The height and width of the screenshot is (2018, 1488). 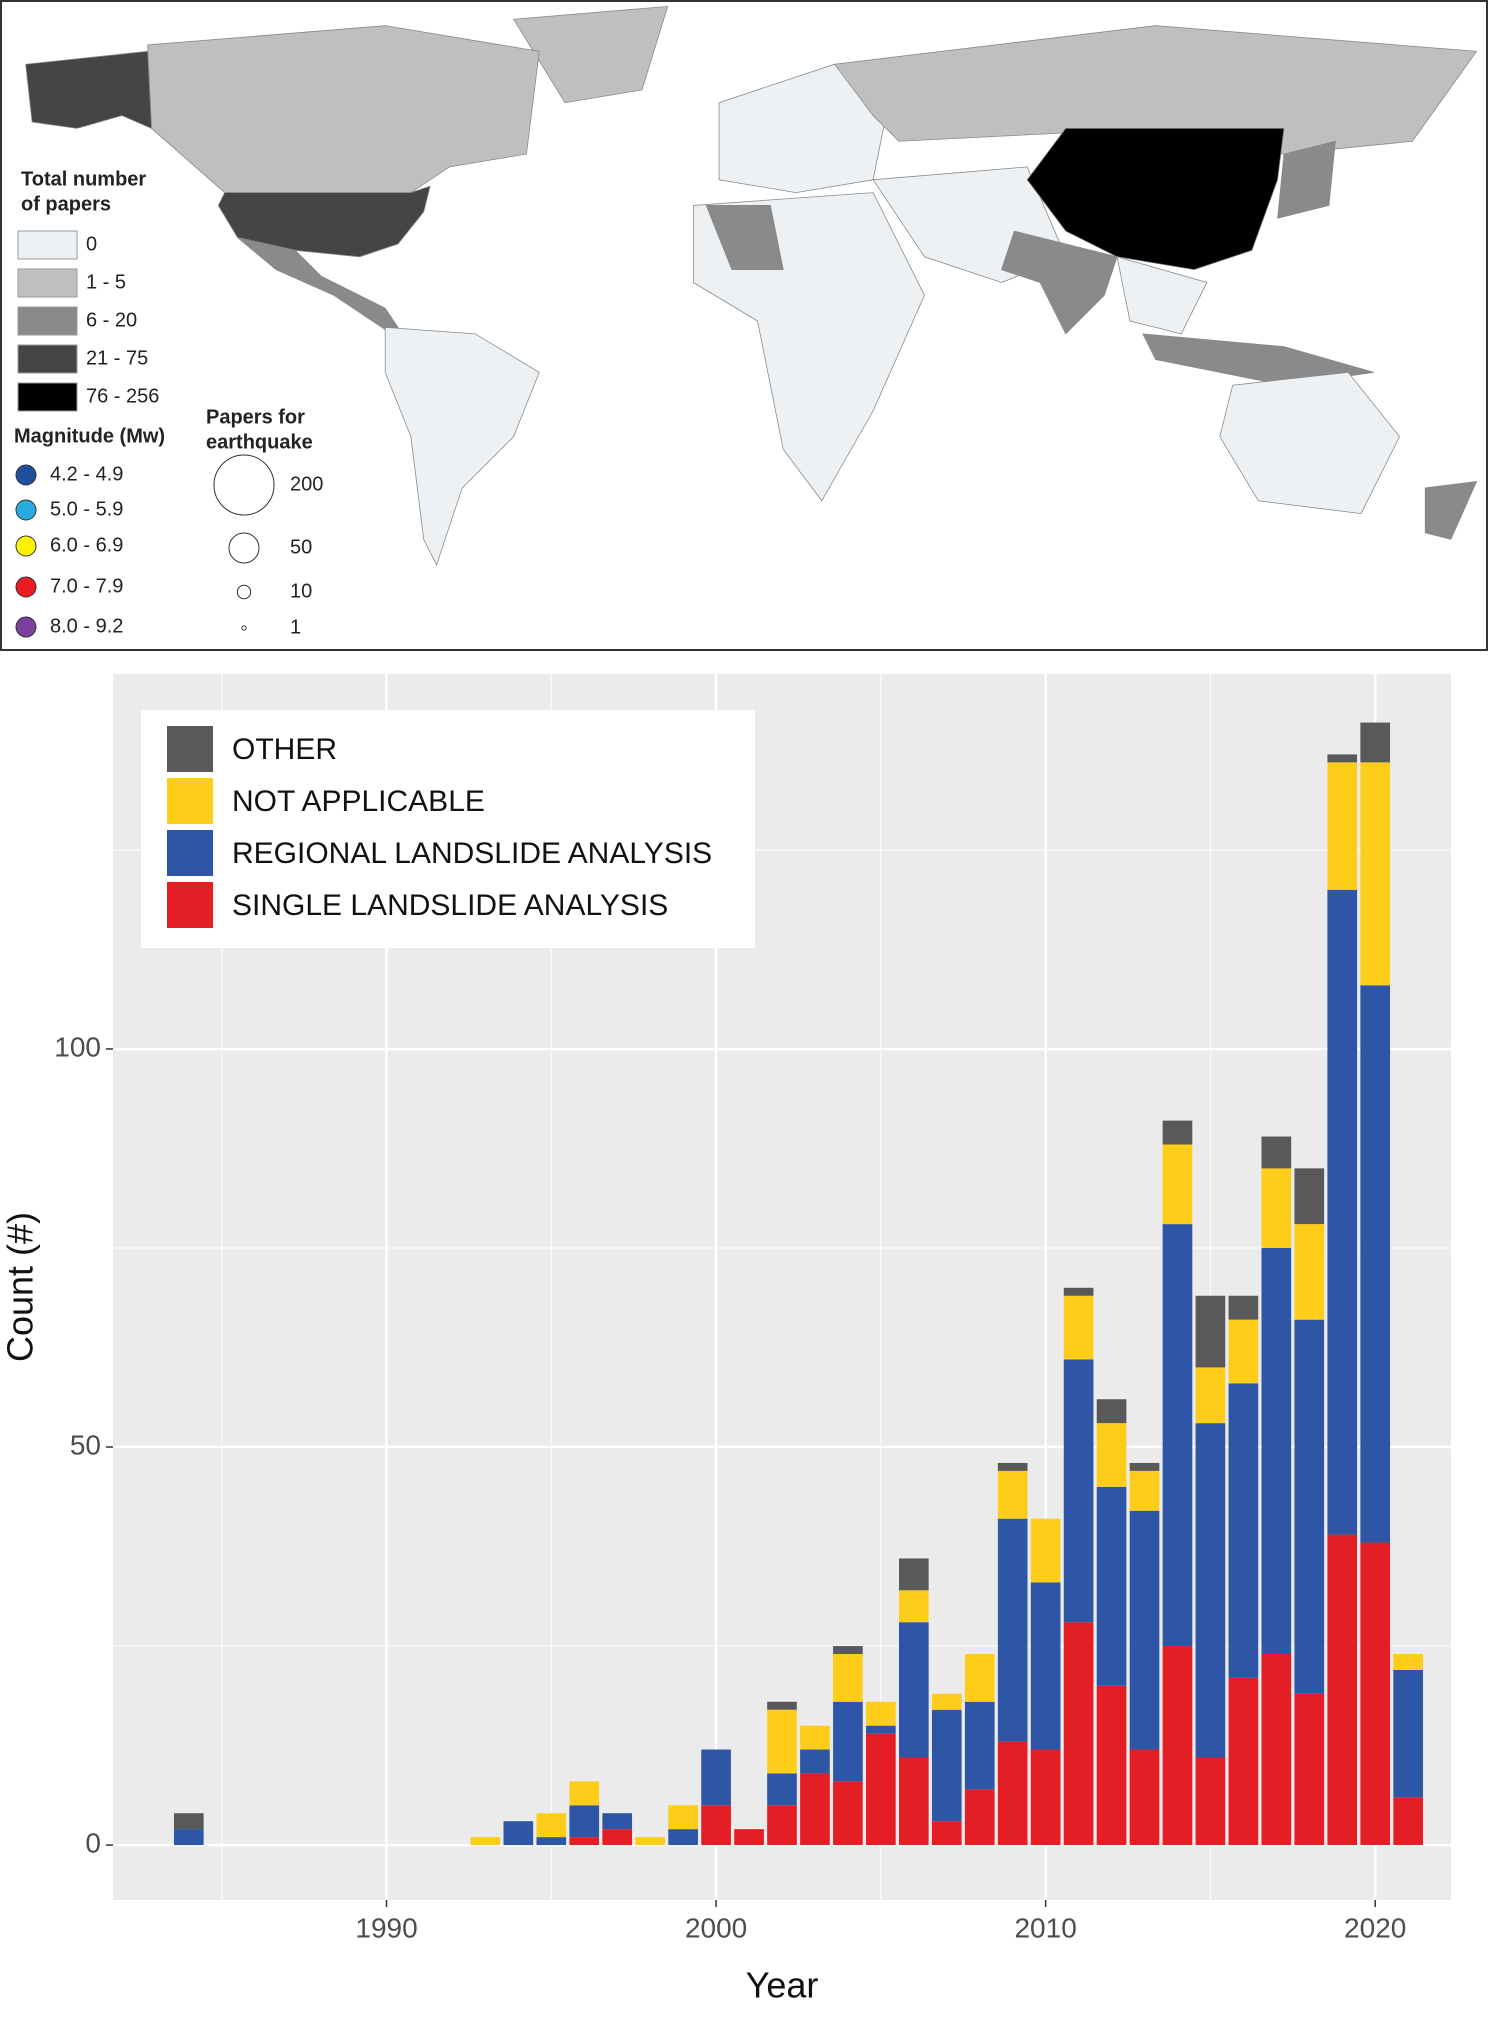 I want to click on legend-label: 1 - 5, so click(x=106, y=282).